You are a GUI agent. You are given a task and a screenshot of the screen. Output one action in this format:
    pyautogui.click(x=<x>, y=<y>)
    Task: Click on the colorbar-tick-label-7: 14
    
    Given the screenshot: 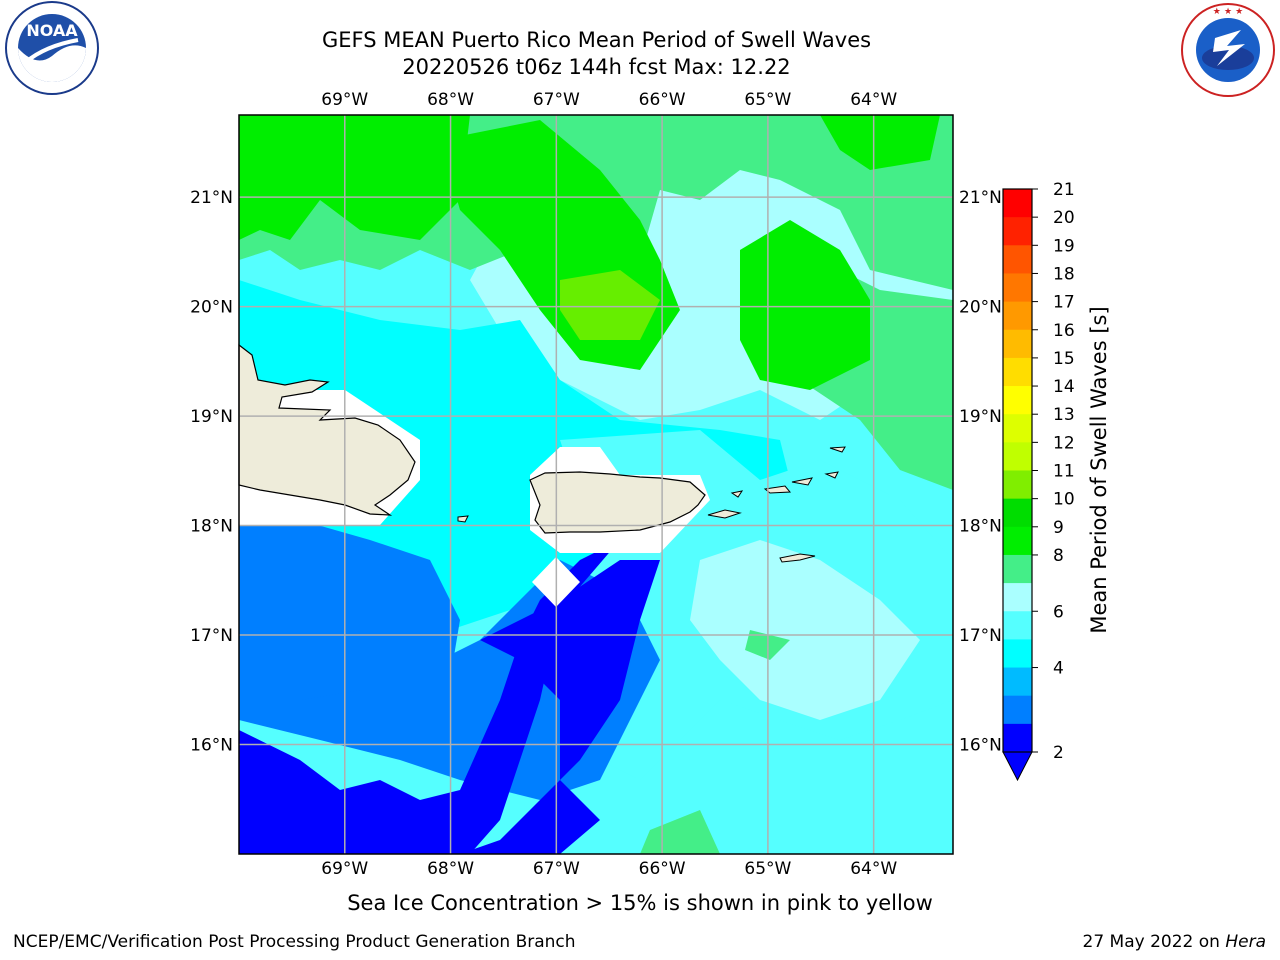 What is the action you would take?
    pyautogui.click(x=1064, y=387)
    